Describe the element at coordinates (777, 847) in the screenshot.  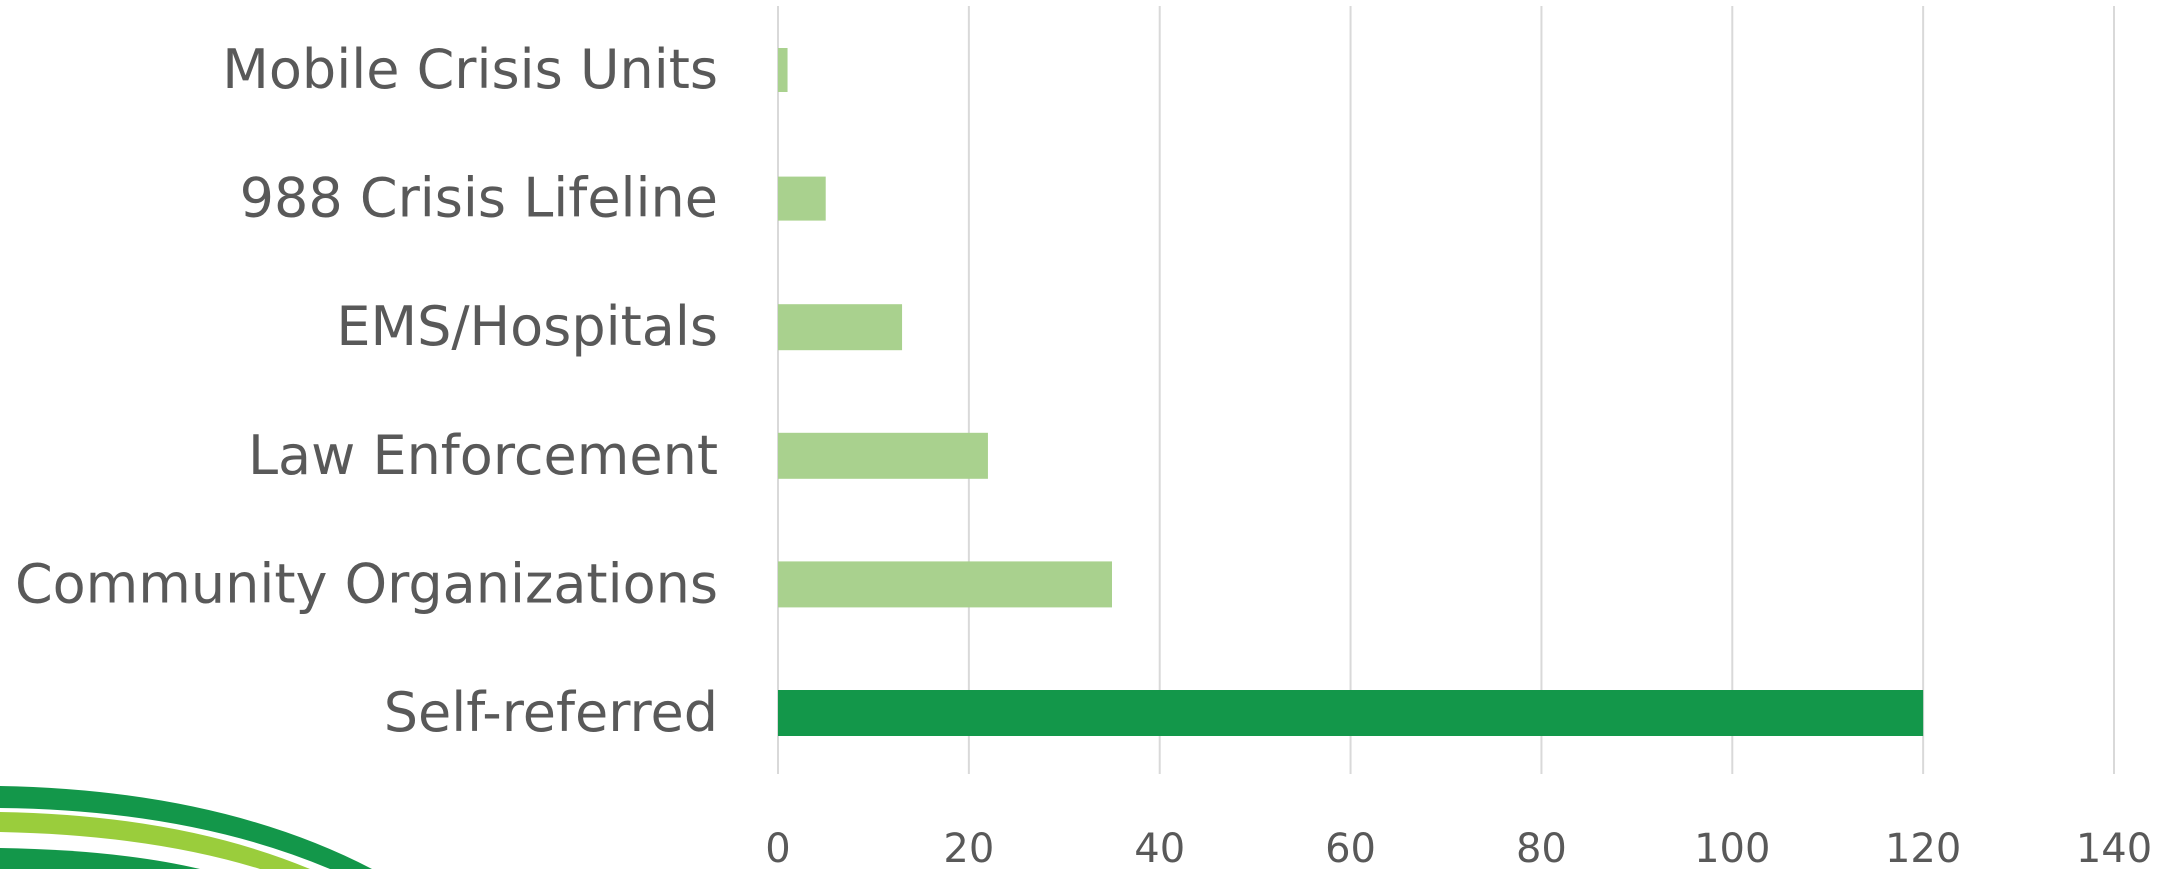
I see `x-tick-label-0: 0` at that location.